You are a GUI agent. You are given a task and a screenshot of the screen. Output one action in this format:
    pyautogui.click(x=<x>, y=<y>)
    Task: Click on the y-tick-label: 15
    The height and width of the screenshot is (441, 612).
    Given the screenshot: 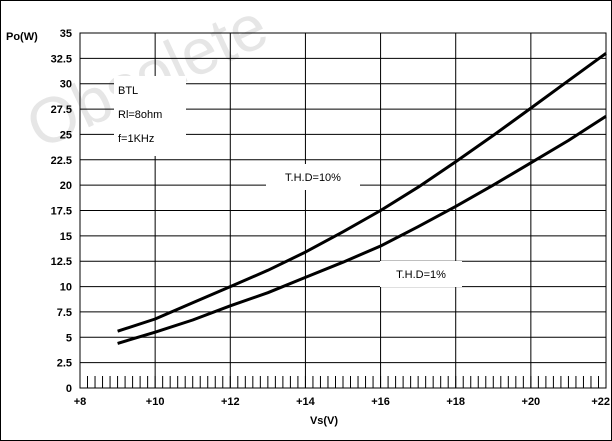 What is the action you would take?
    pyautogui.click(x=66, y=237)
    